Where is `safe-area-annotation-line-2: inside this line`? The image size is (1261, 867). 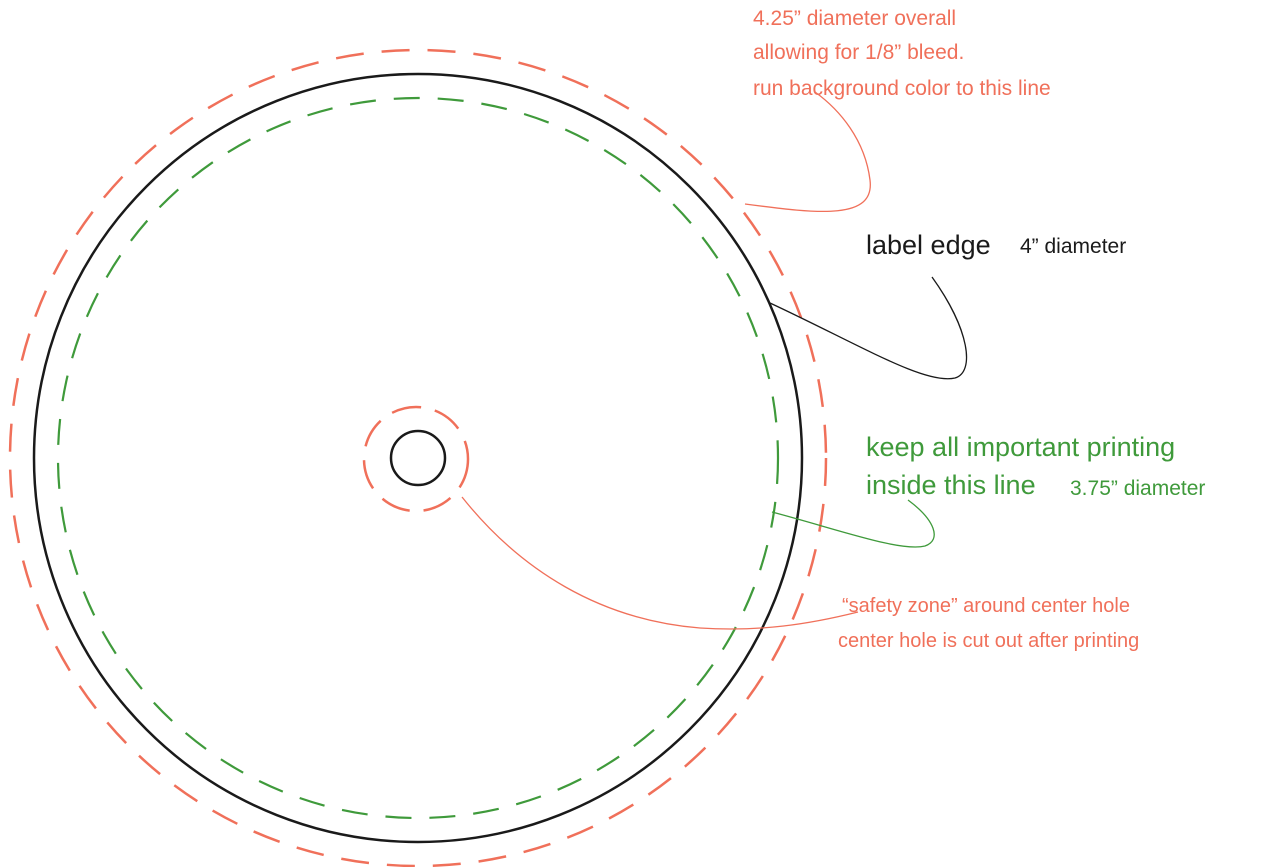
safe-area-annotation-line-2: inside this line is located at coordinates (951, 485).